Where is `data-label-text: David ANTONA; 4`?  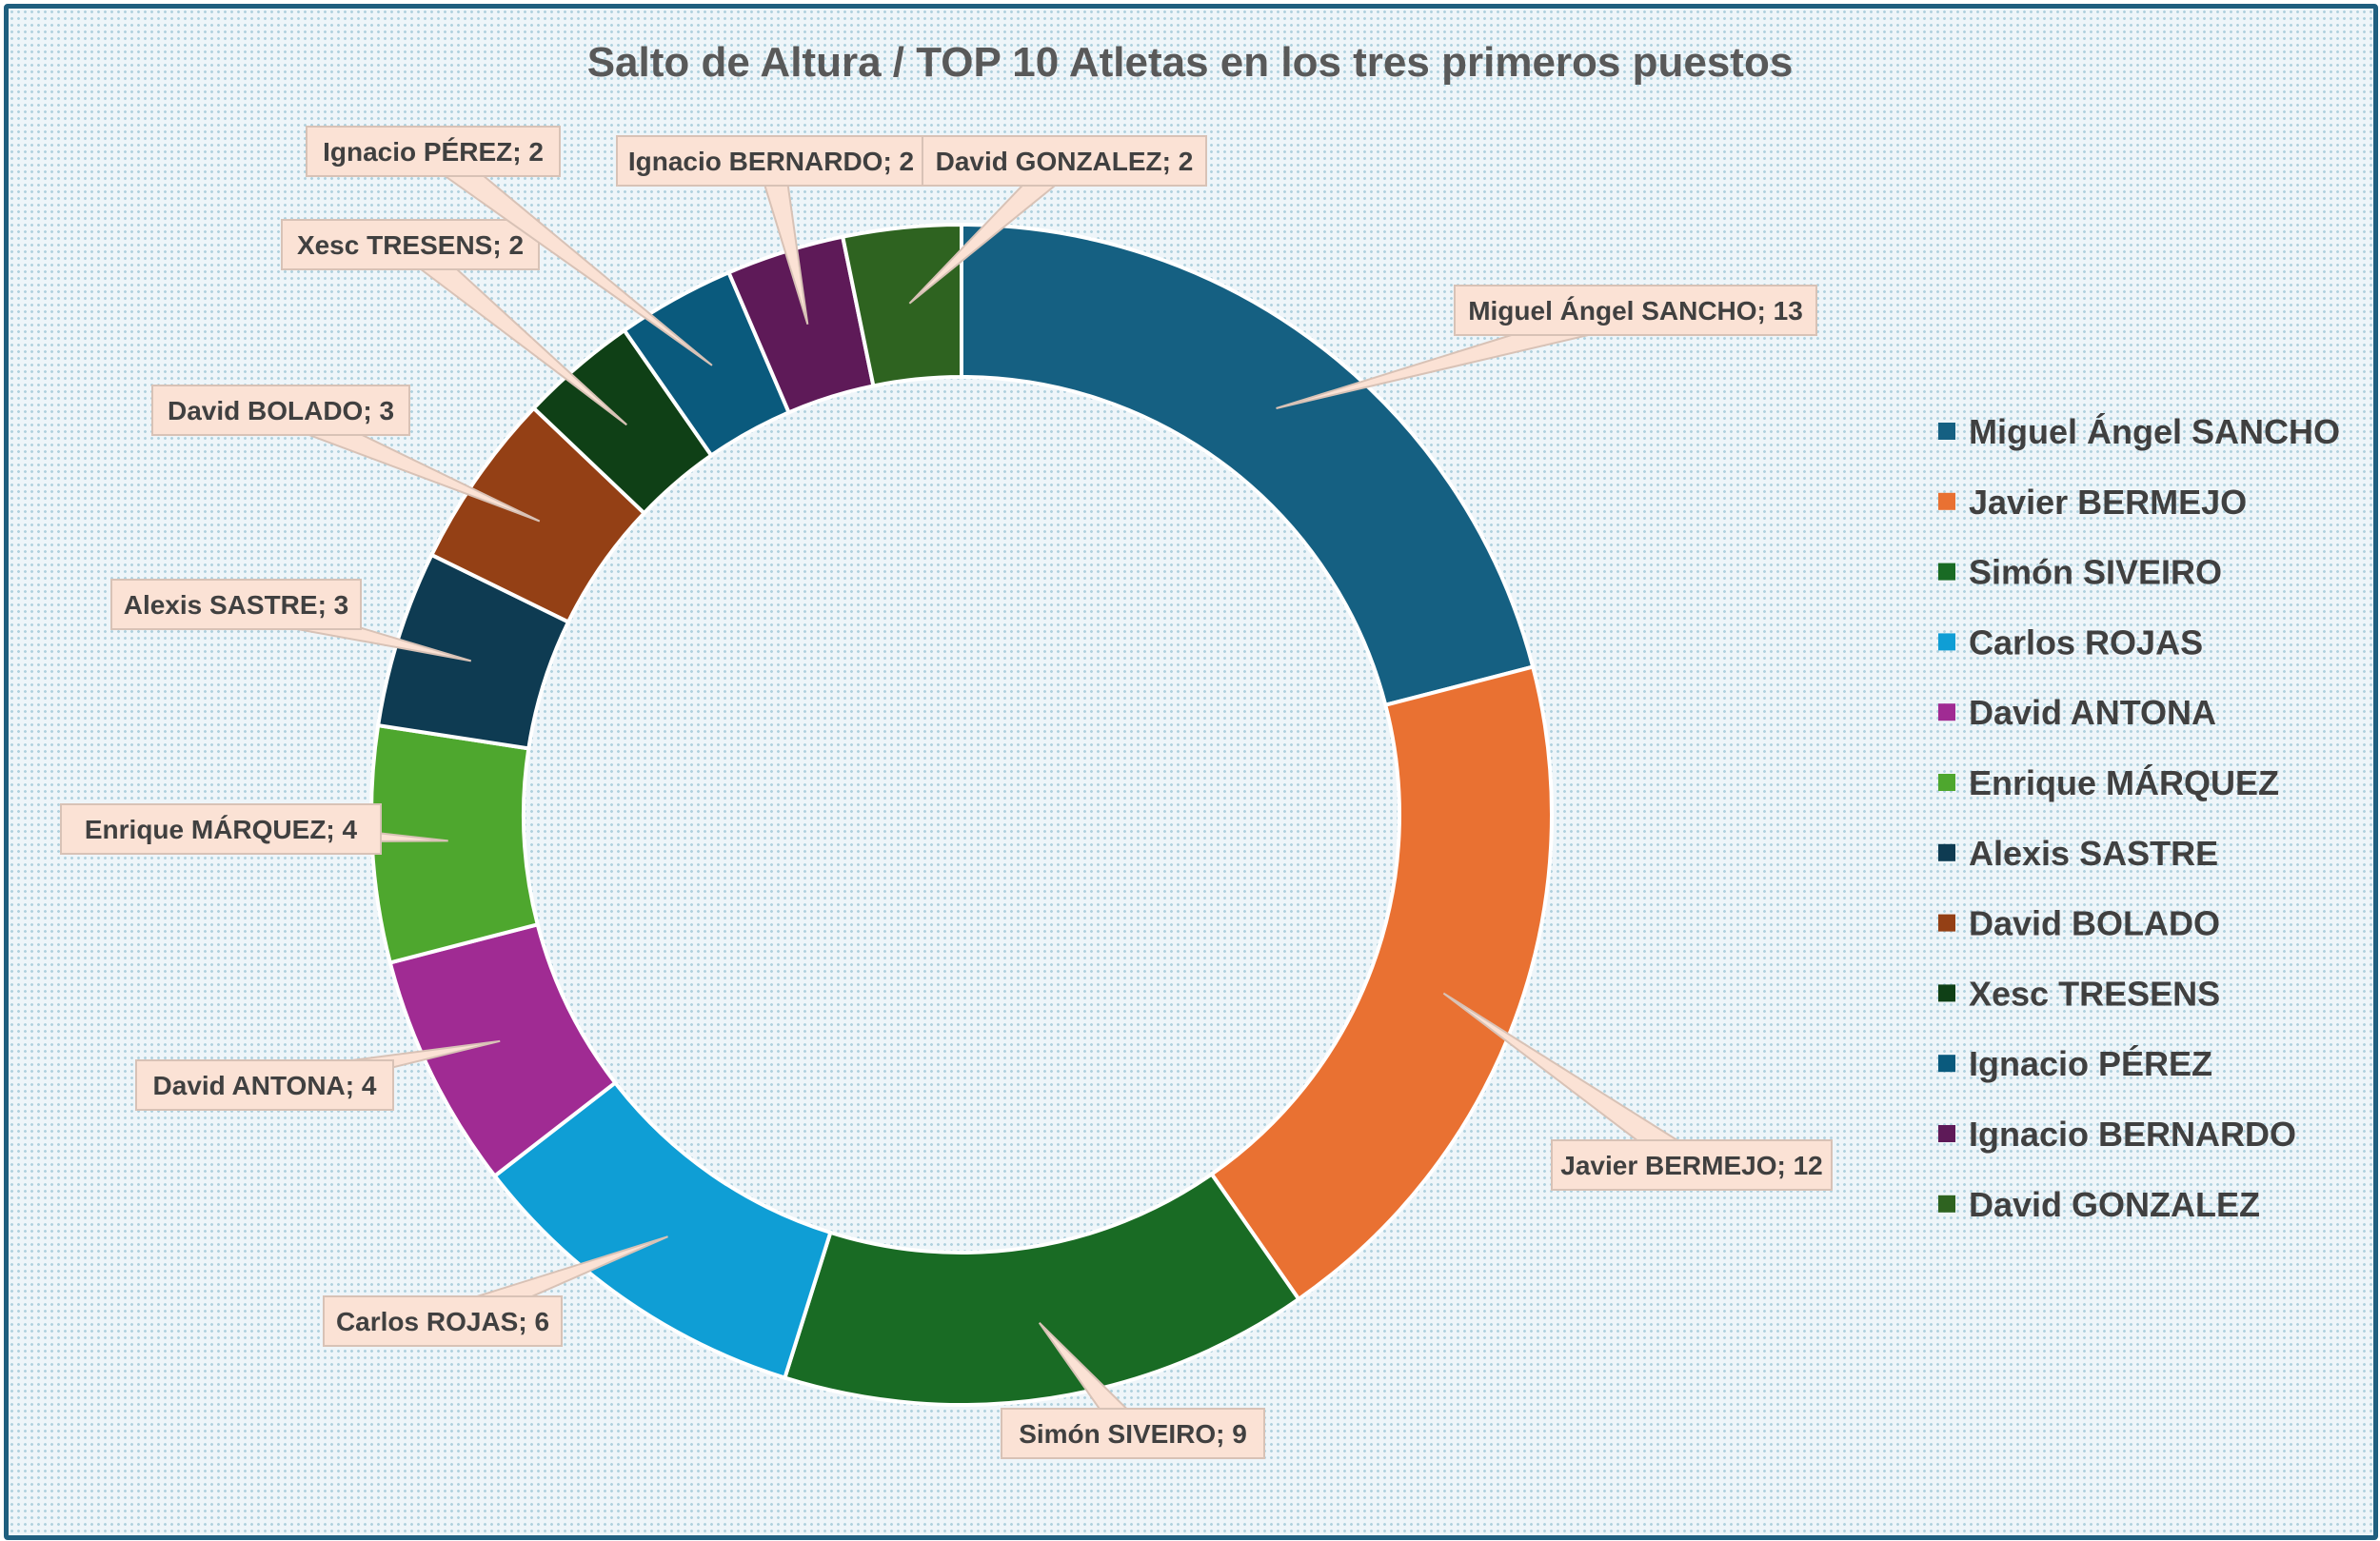
data-label-text: David ANTONA; 4 is located at coordinates (265, 1085).